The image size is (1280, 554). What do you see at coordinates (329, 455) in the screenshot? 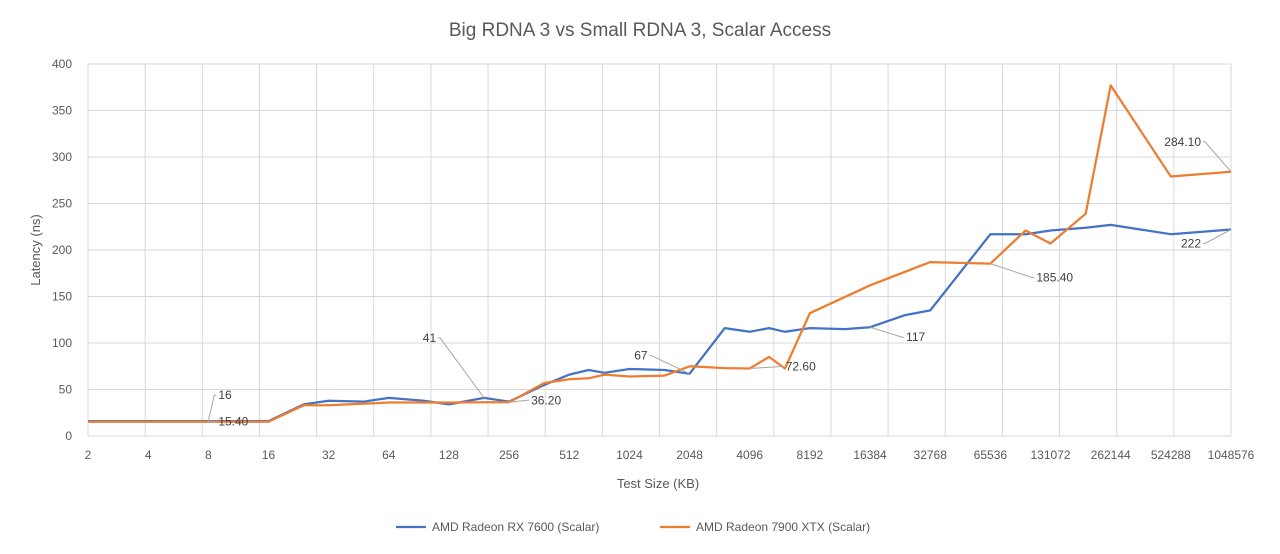
I see `x-tick-label: 32` at bounding box center [329, 455].